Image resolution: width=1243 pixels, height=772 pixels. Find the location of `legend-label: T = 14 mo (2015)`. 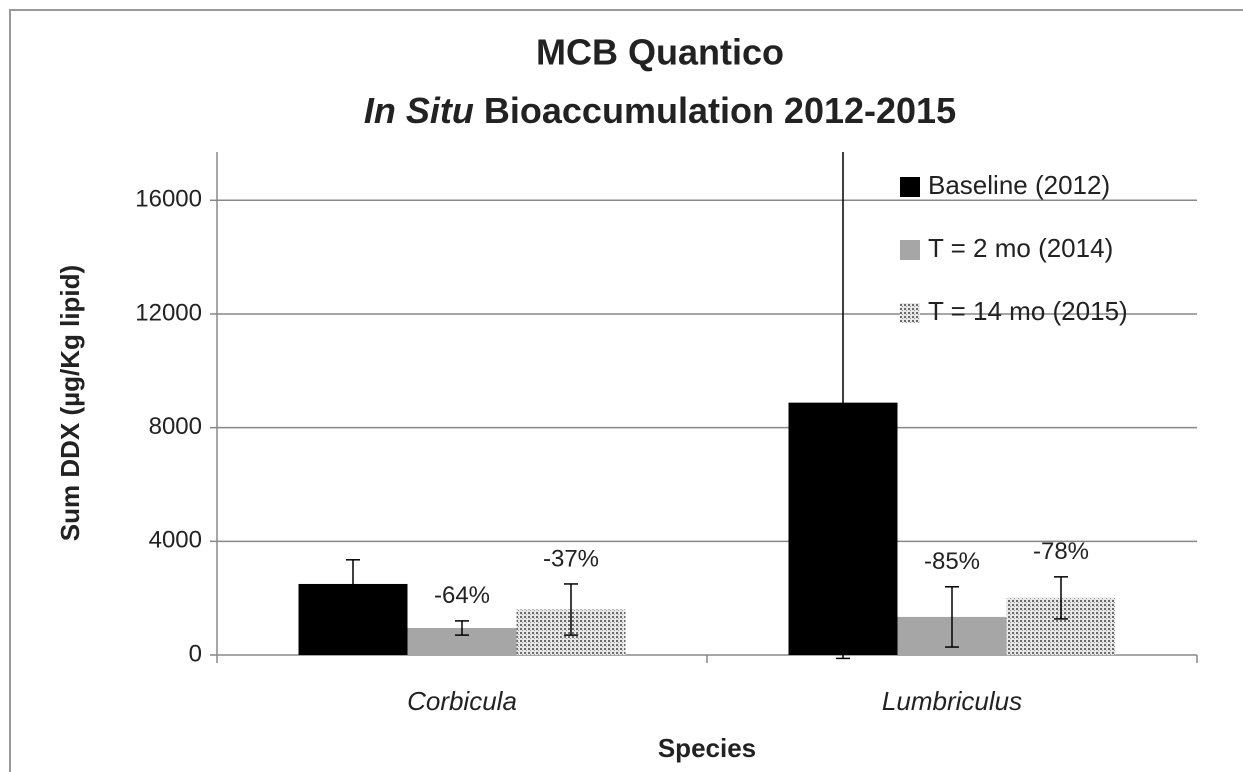

legend-label: T = 14 mo (2015) is located at coordinates (1028, 311).